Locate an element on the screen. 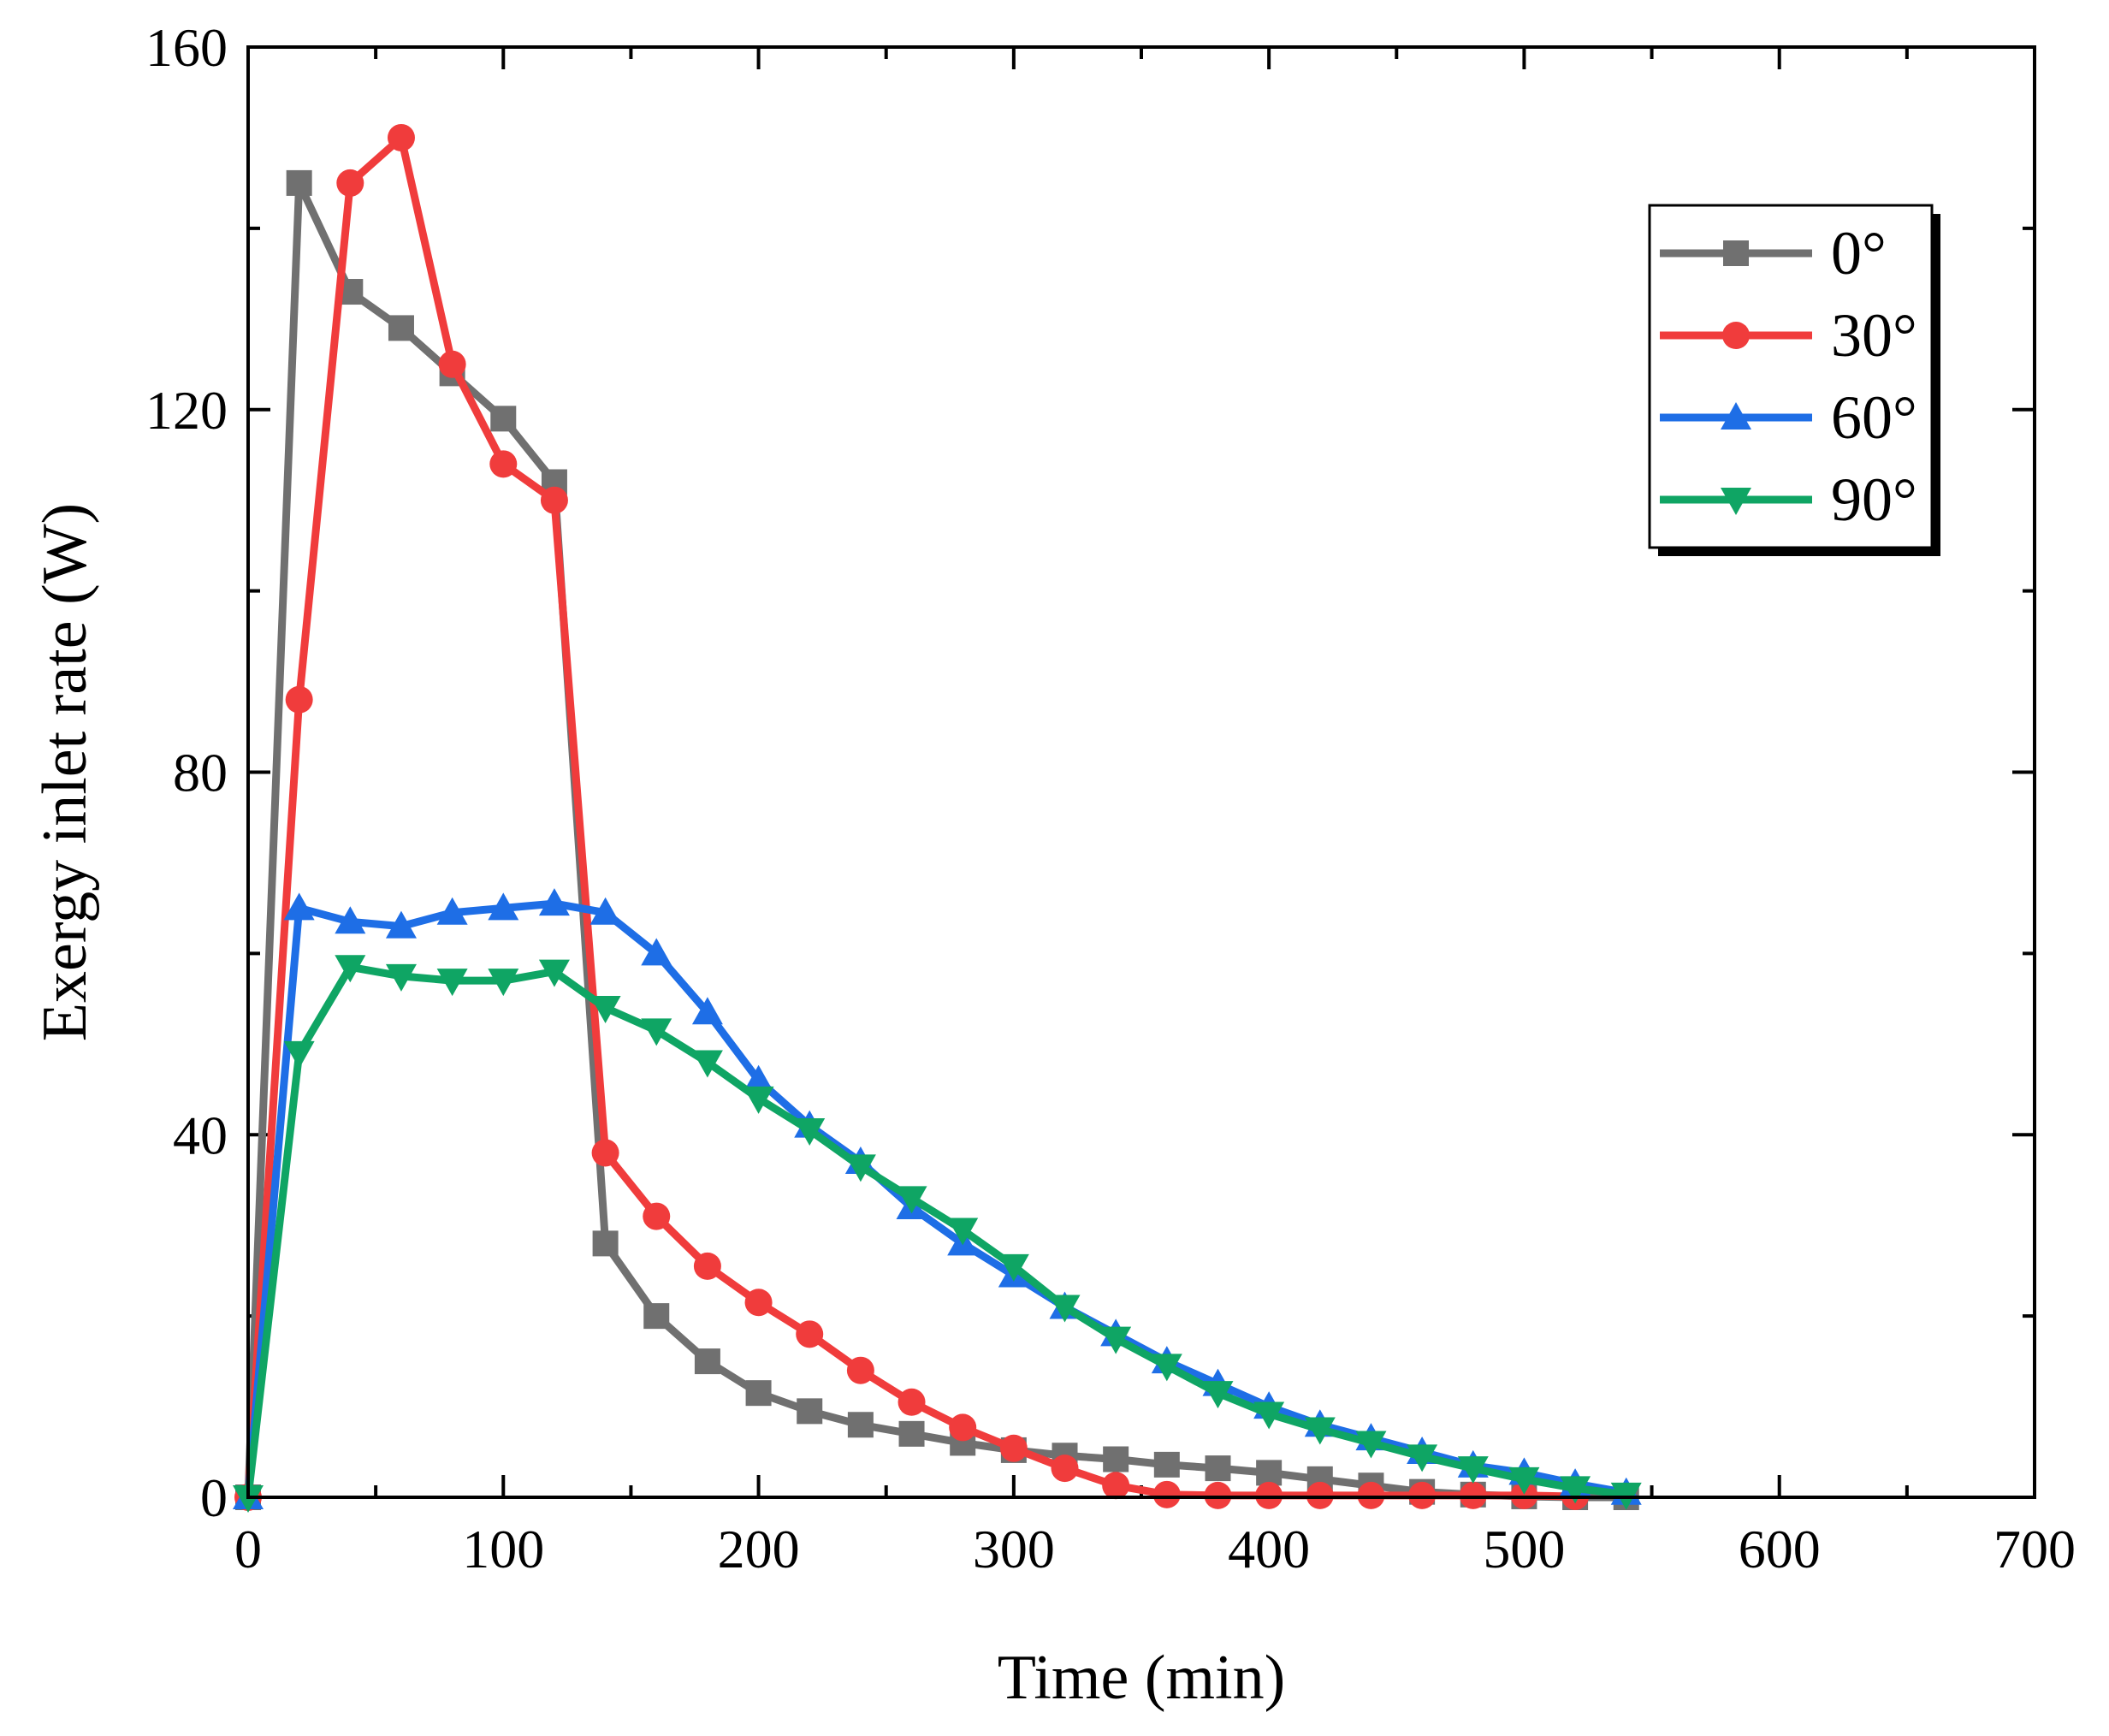  x-axis-title: Time (min) is located at coordinates (1141, 1678).